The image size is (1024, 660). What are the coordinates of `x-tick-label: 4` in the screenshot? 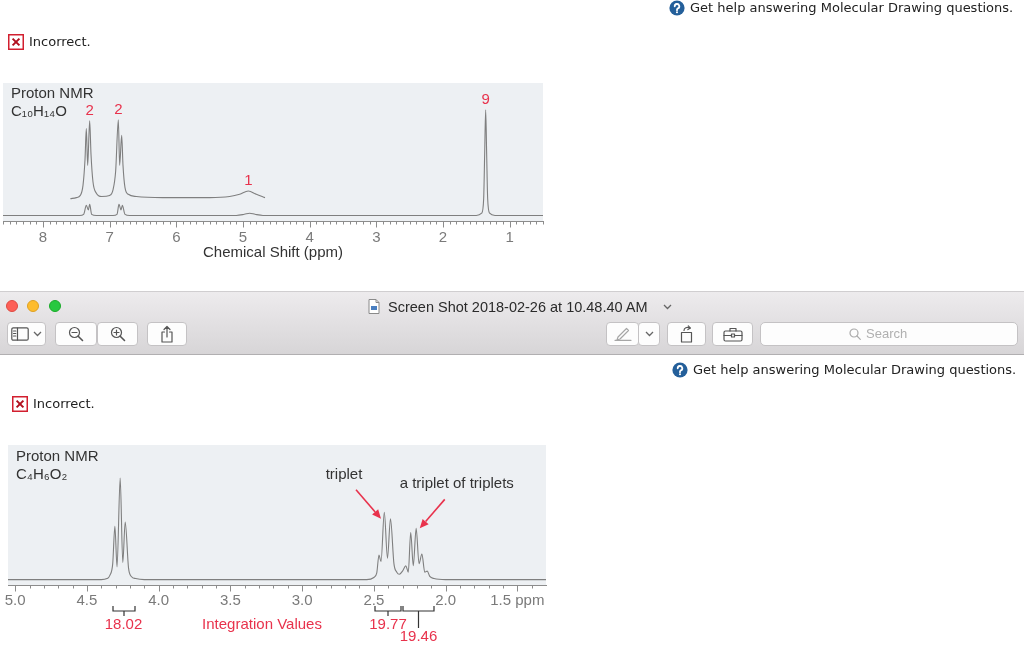 It's located at (309, 237).